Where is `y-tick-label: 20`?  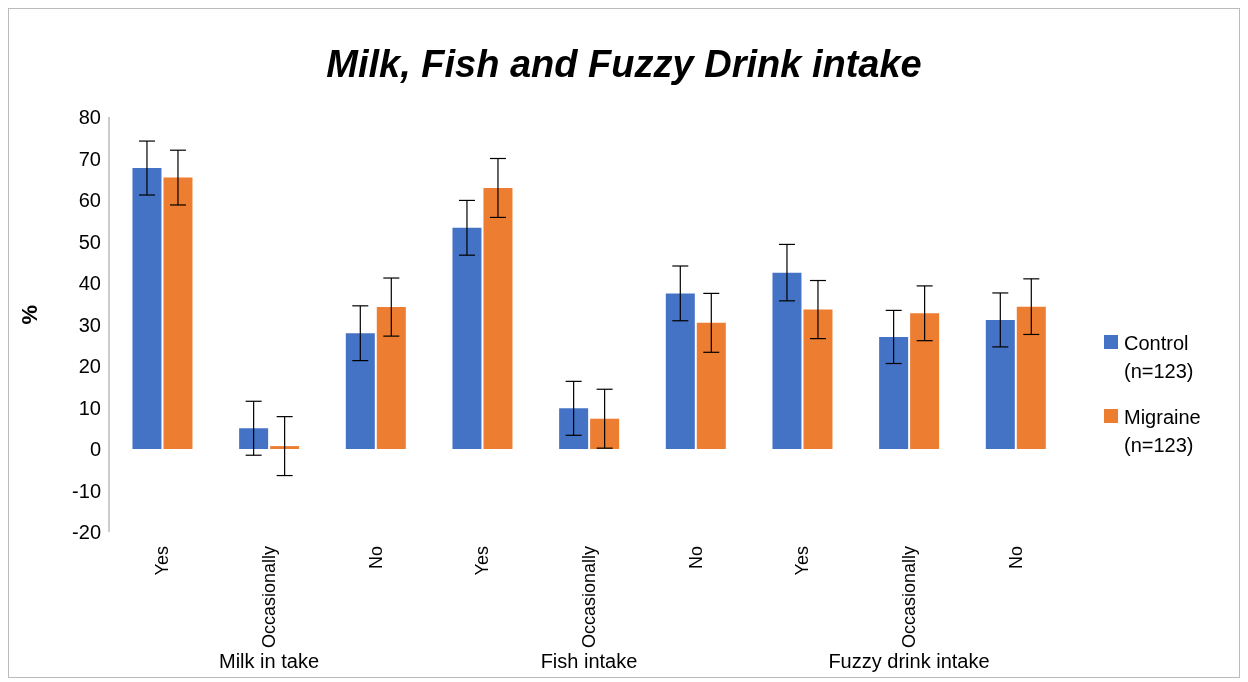 y-tick-label: 20 is located at coordinates (89, 366).